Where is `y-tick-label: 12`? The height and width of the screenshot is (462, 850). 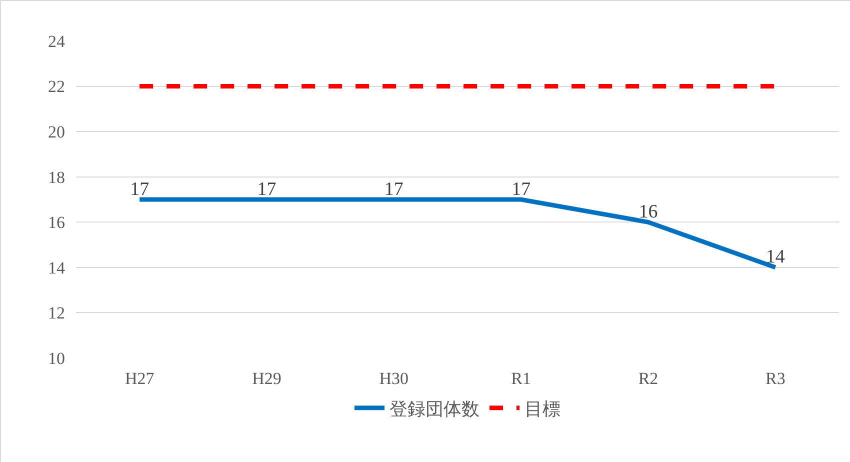 y-tick-label: 12 is located at coordinates (56, 313).